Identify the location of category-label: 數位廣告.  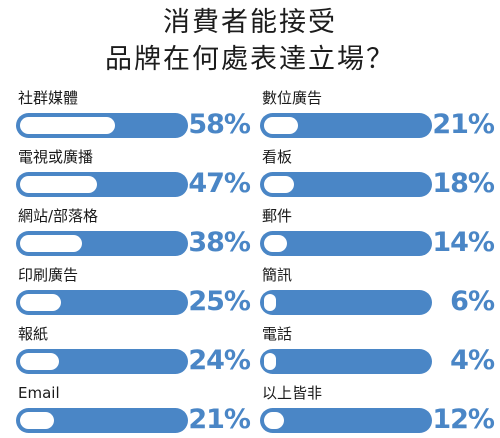
(292, 98).